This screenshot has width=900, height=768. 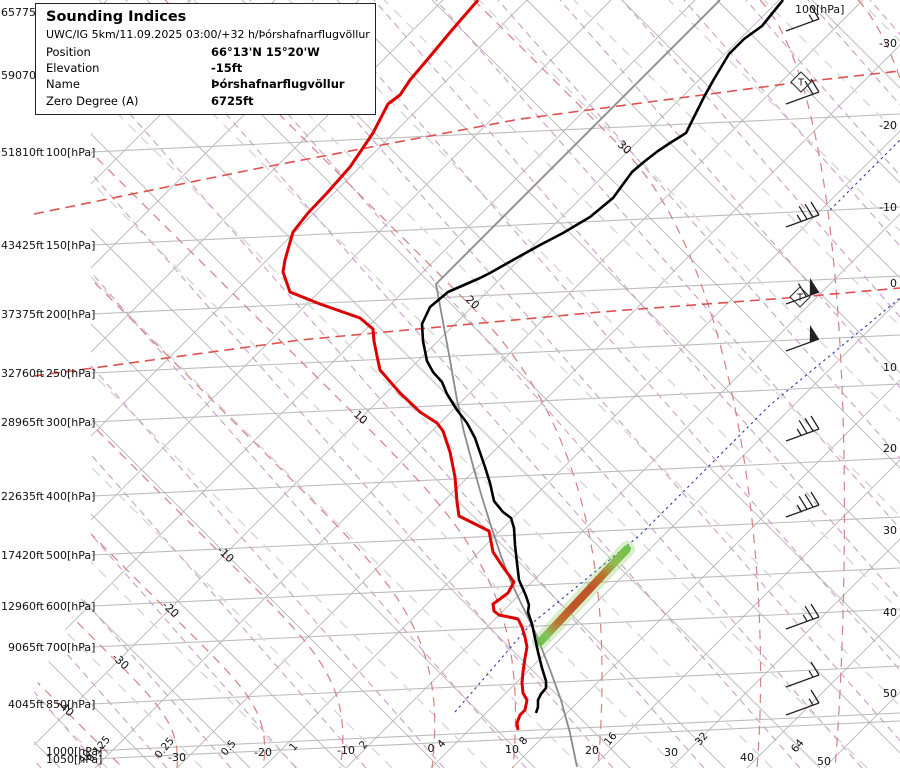 I want to click on info-row-name: Name Þórshafnarflugvöllur, so click(x=206, y=84).